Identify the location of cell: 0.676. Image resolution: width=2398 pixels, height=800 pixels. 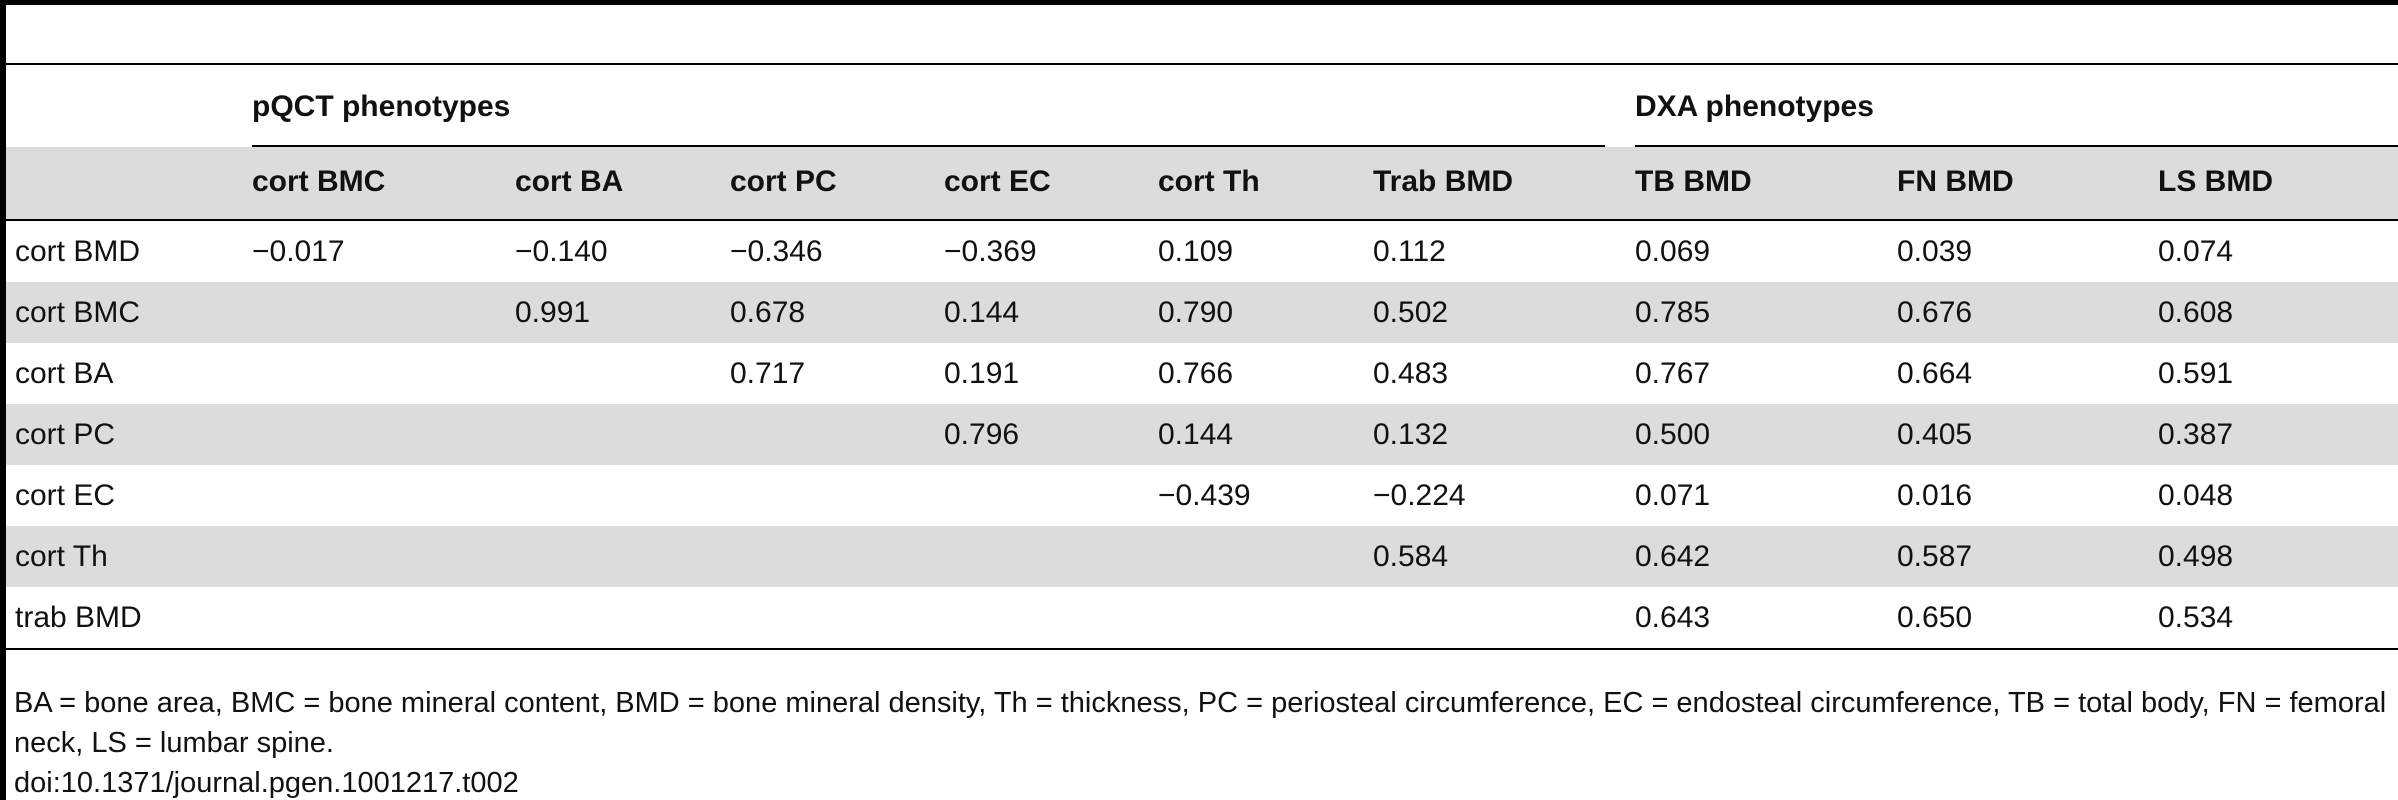
(1935, 312).